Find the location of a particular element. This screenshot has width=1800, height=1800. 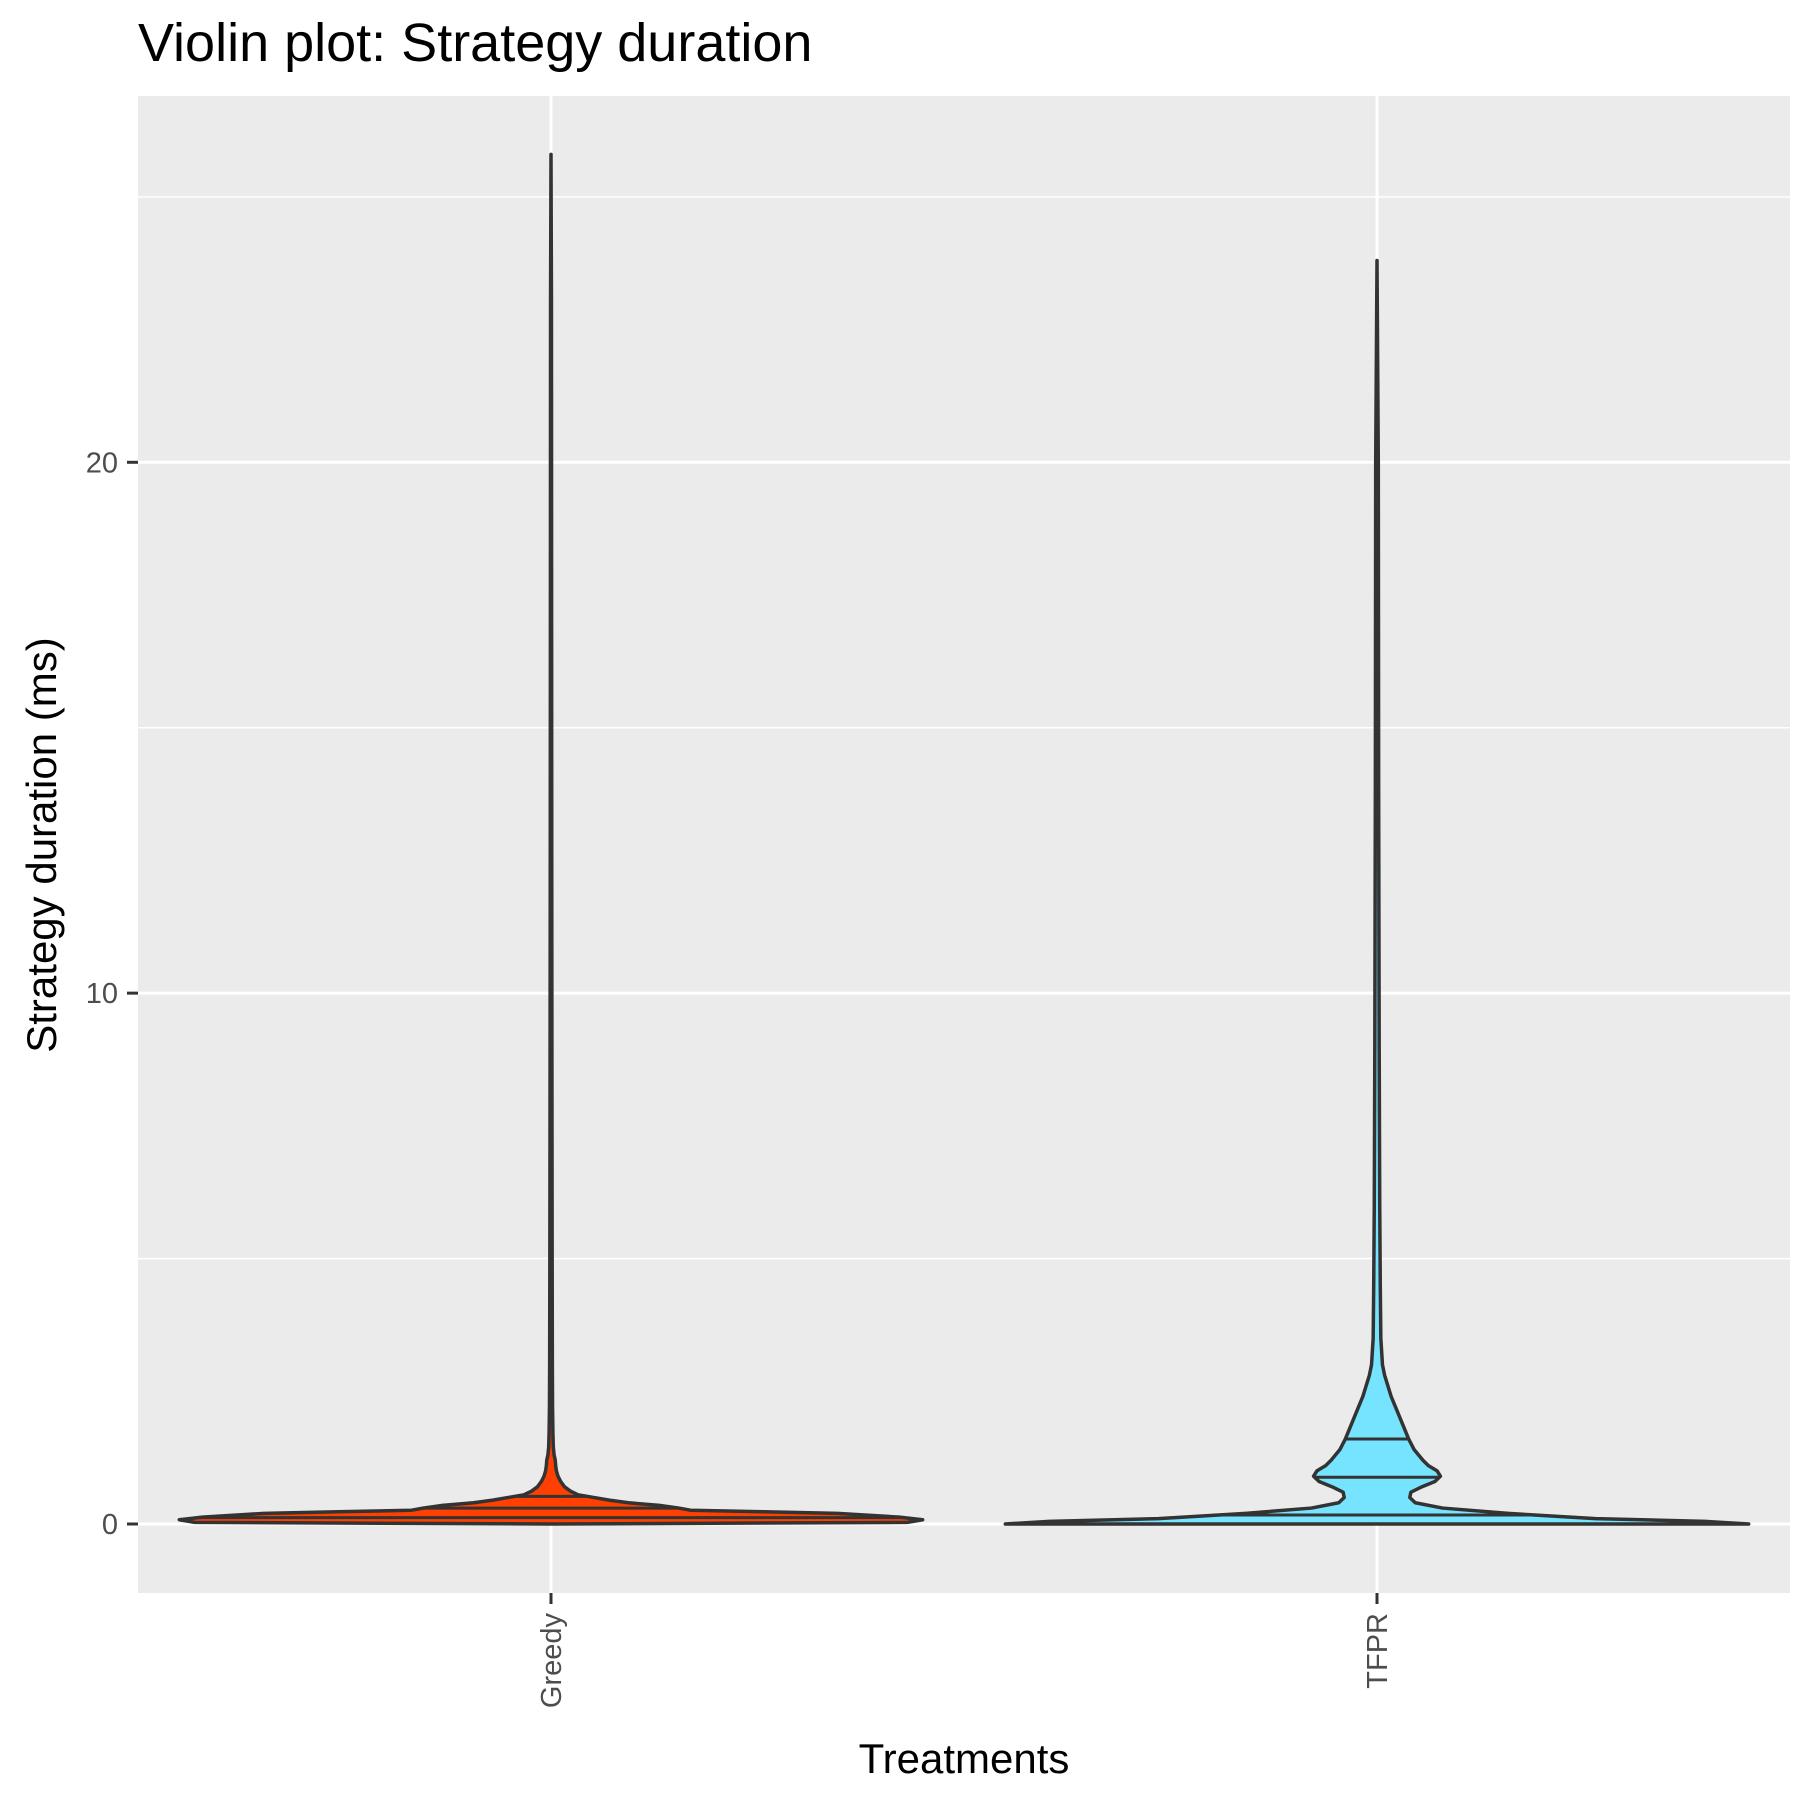

y-axis: 0 10 20 is located at coordinates (112, 994).